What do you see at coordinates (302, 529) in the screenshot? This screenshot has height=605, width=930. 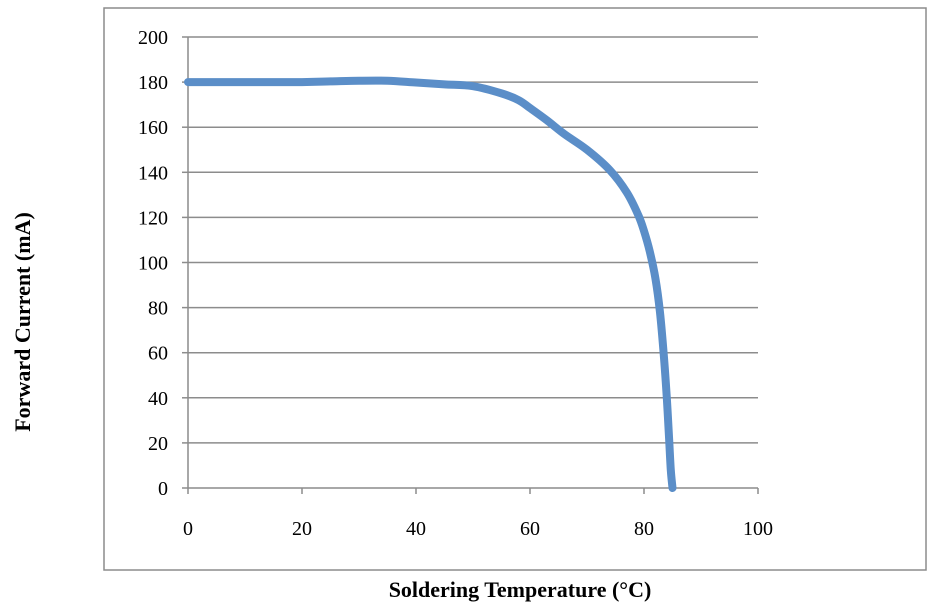 I see `x-tick-label: 20` at bounding box center [302, 529].